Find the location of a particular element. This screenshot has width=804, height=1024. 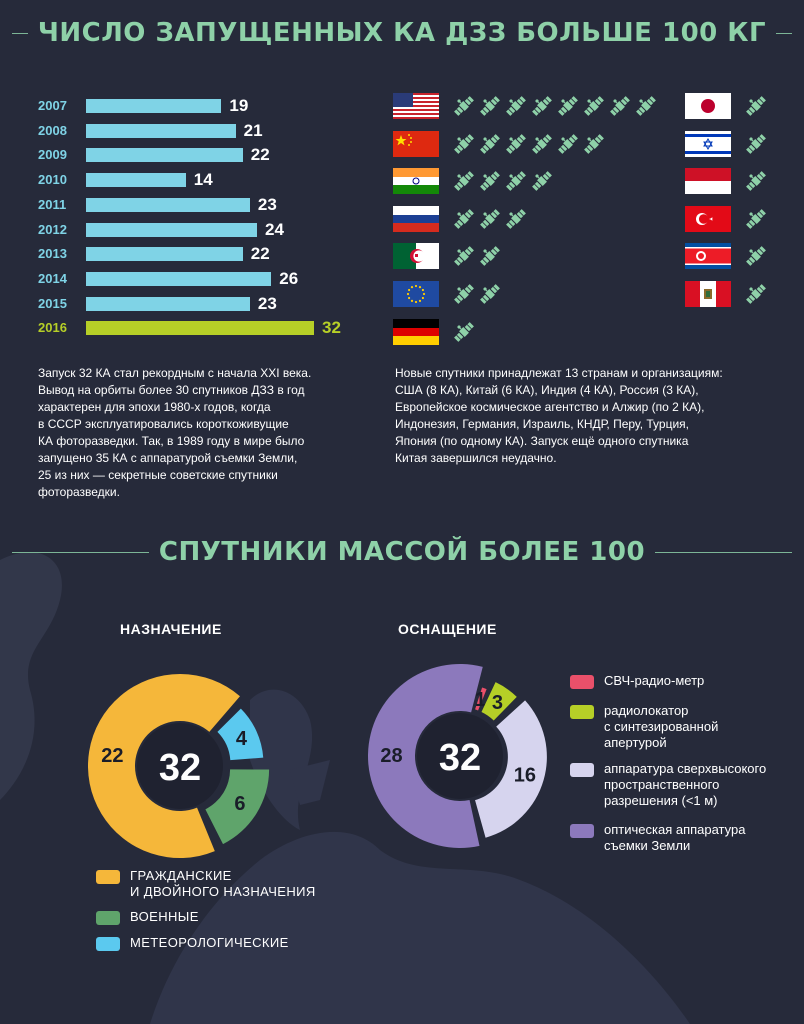

paragraph-line: характерен для эпохи 1980-х годов, когда is located at coordinates (154, 407).